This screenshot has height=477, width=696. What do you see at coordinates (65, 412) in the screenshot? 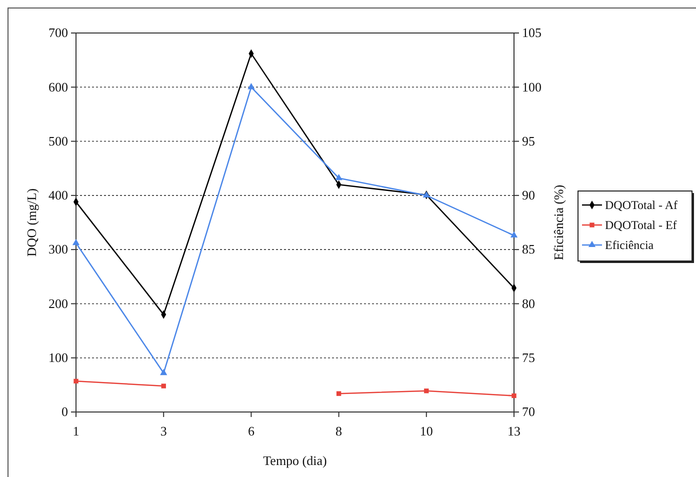
I see `y-tick-label: 0` at bounding box center [65, 412].